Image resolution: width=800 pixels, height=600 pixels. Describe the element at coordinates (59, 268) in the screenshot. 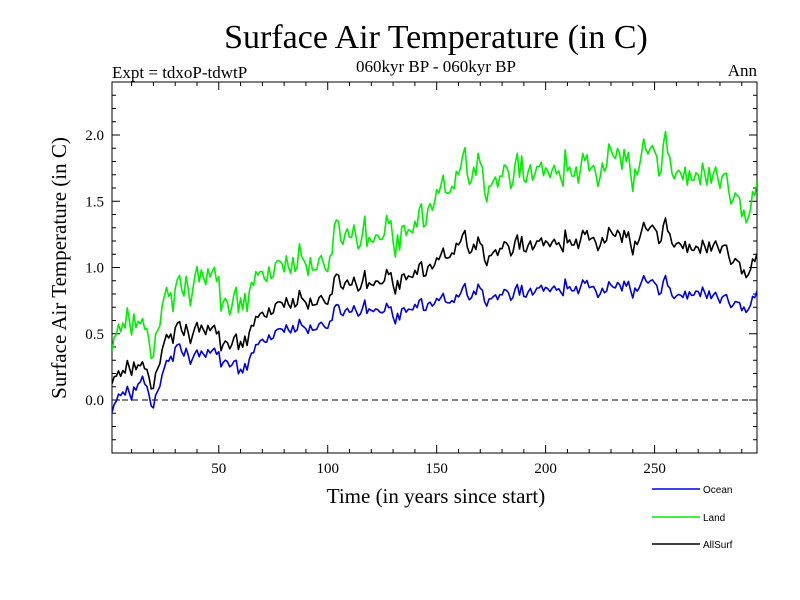

I see `y-axis-label: Surface Air Temperature (in C)` at that location.